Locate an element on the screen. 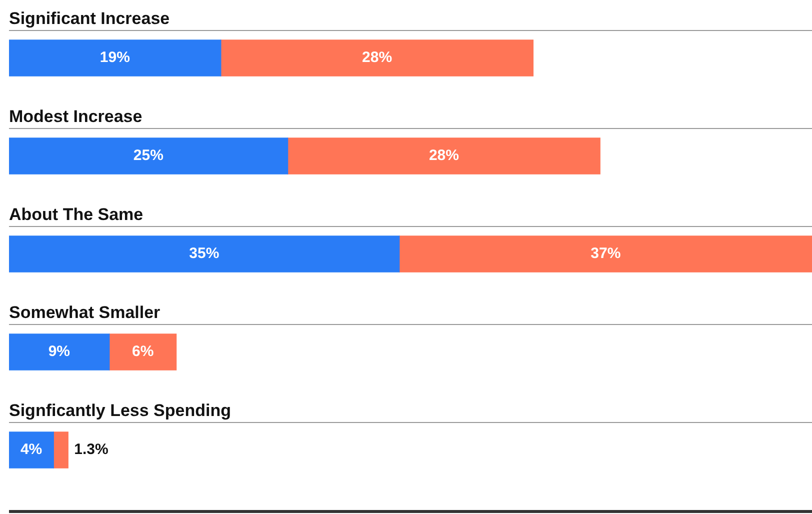 The width and height of the screenshot is (812, 514). y-tick-label: Modest Increase is located at coordinates (75, 116).